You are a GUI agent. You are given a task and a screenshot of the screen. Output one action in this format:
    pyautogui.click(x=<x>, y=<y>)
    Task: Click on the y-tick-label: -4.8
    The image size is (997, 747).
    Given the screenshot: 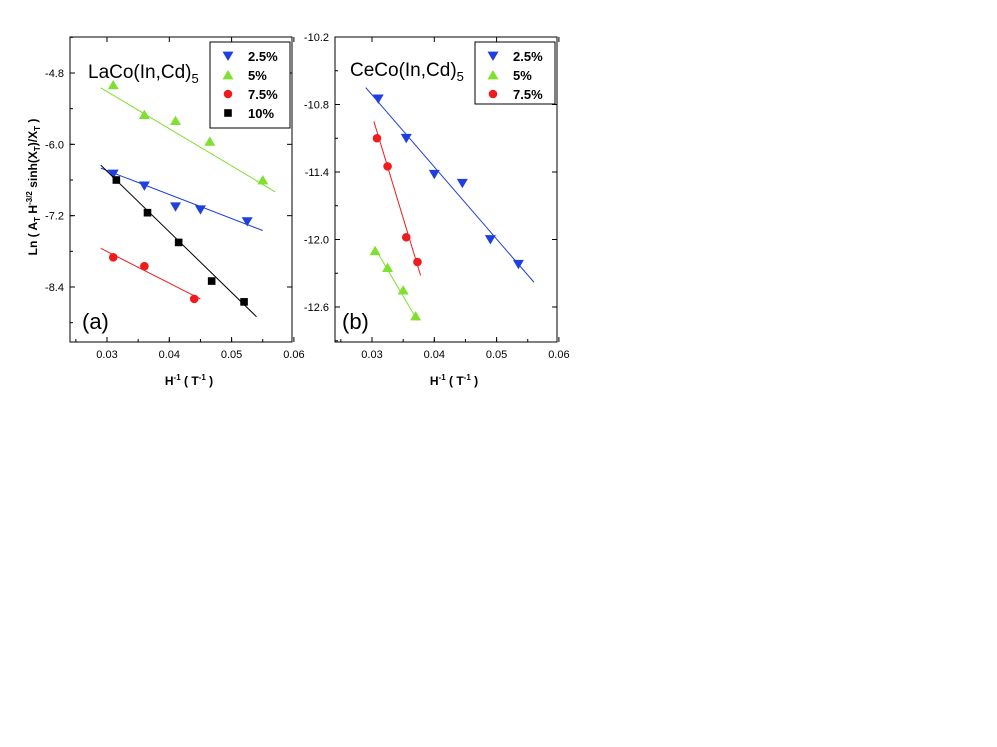 What is the action you would take?
    pyautogui.click(x=54, y=74)
    